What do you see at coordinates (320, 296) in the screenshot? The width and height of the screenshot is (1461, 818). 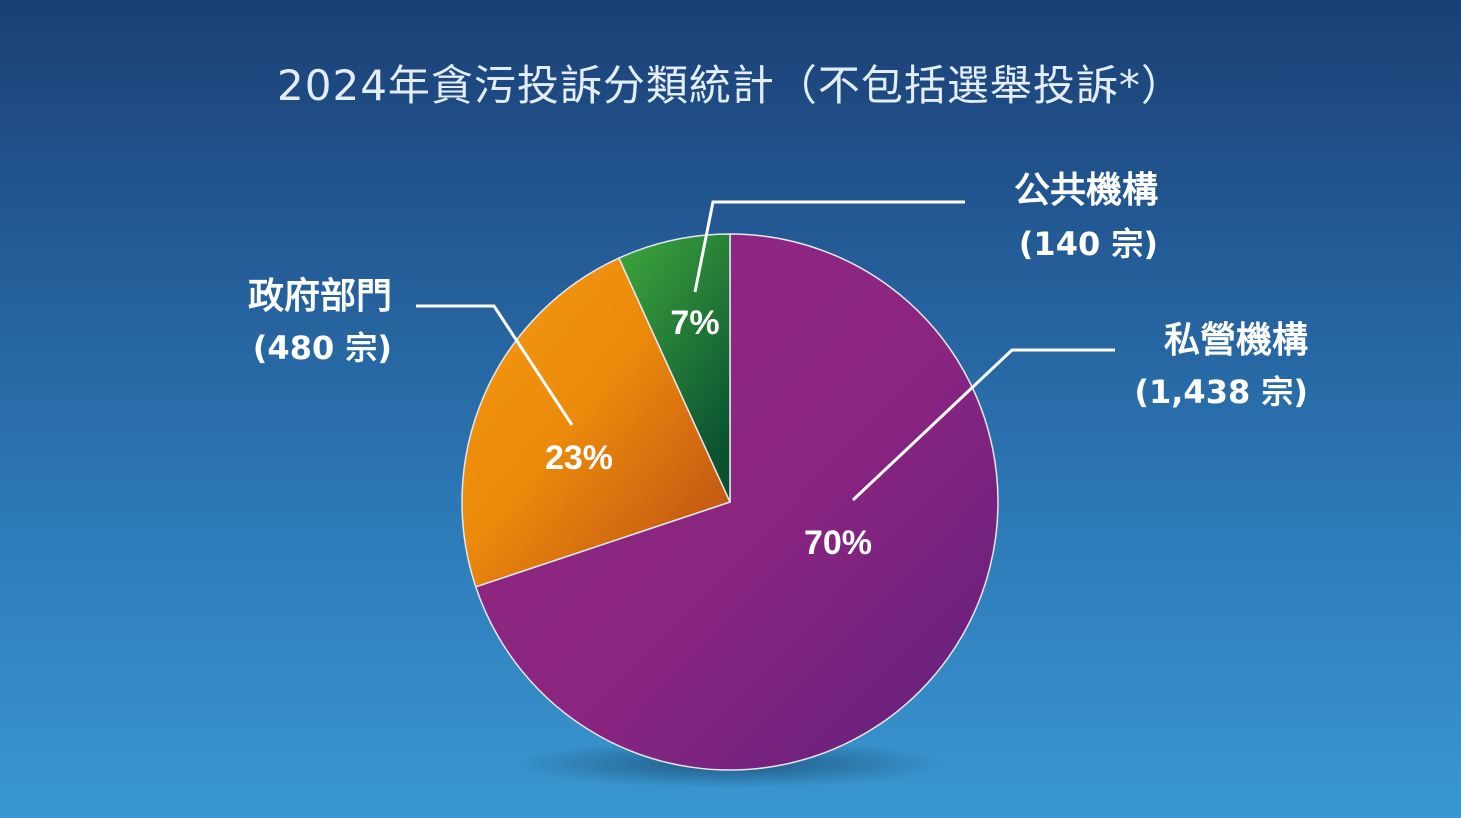 I see `category-name-government: 政府部門` at bounding box center [320, 296].